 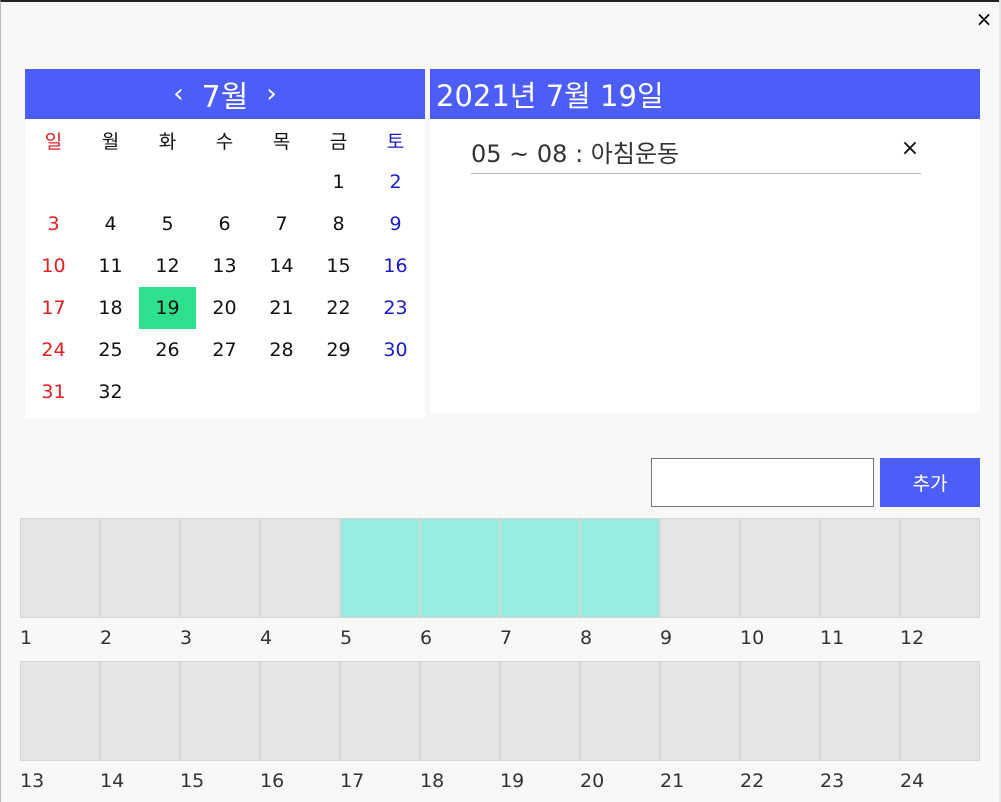 What do you see at coordinates (53, 392) in the screenshot?
I see `calendar-day: 31` at bounding box center [53, 392].